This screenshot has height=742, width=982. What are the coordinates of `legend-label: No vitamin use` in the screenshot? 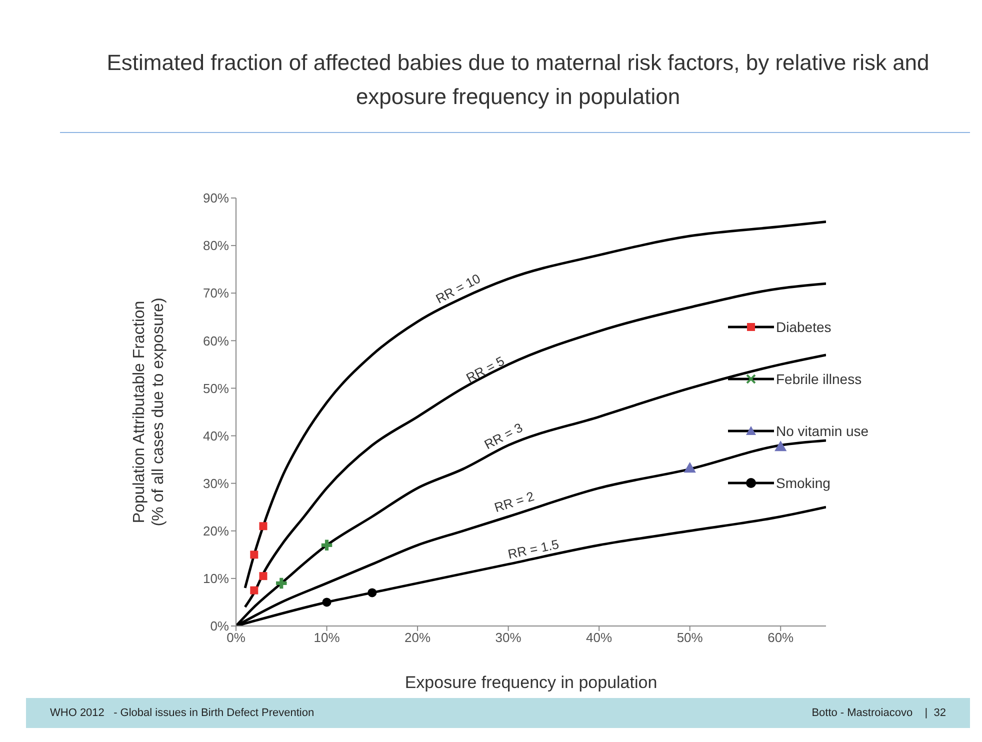 It's located at (822, 431).